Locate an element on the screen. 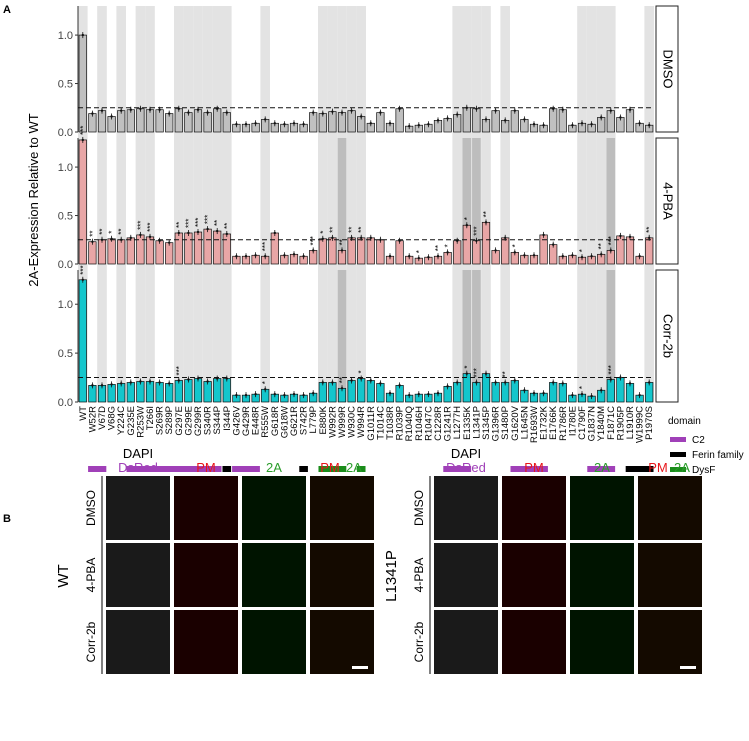 The height and width of the screenshot is (741, 749). x-tick-label: R1693W is located at coordinates (534, 424).